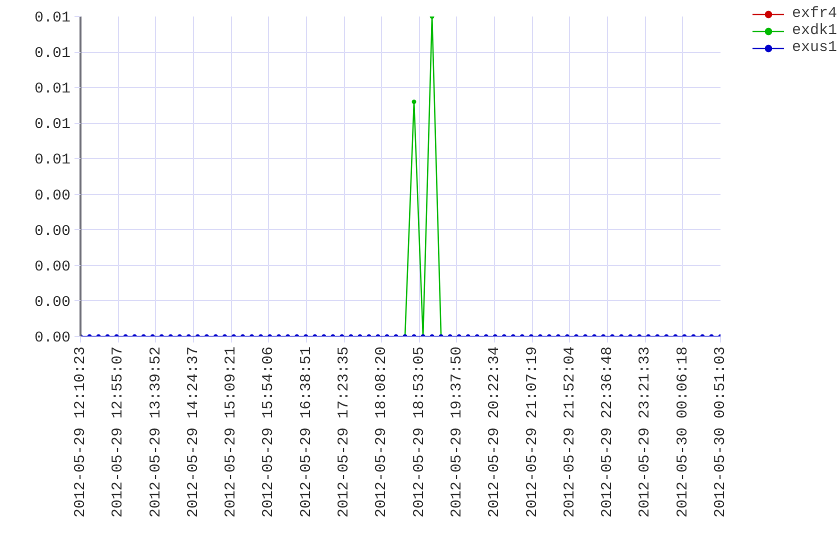  What do you see at coordinates (80, 432) in the screenshot?
I see `x-tick-label: 2012-05-29 12:10:23` at bounding box center [80, 432].